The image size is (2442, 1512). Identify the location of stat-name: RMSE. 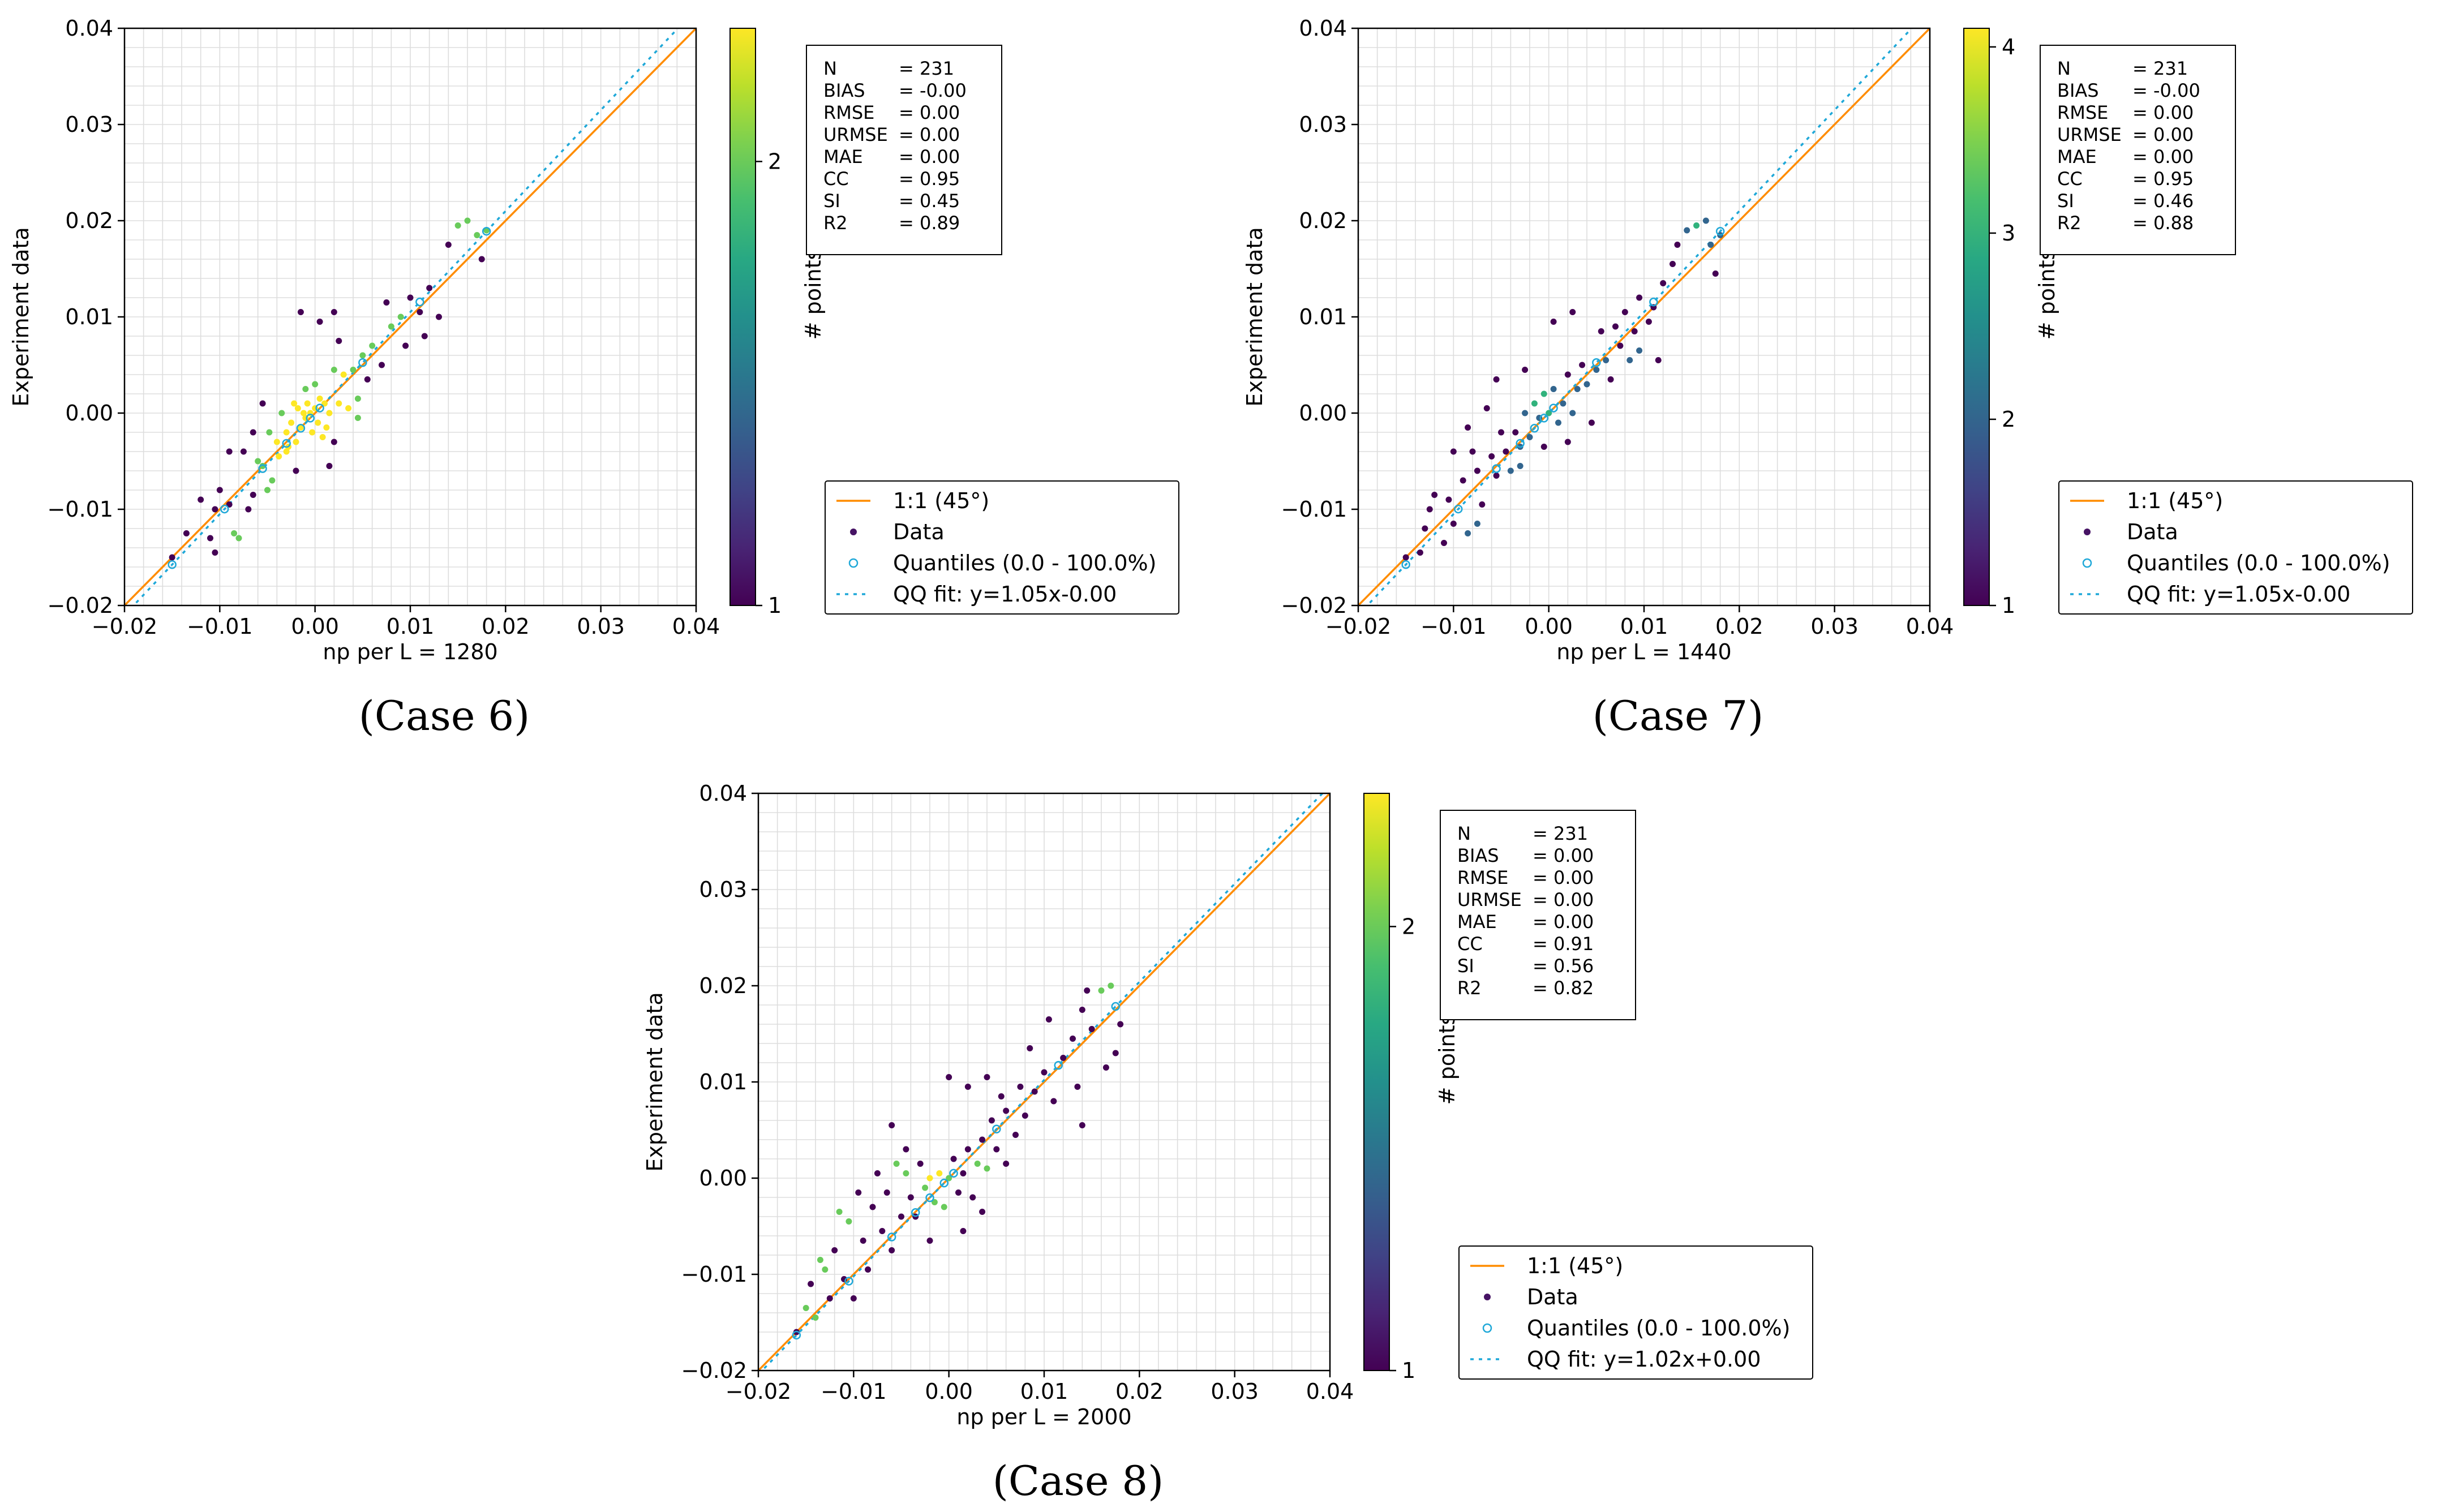
(849, 112).